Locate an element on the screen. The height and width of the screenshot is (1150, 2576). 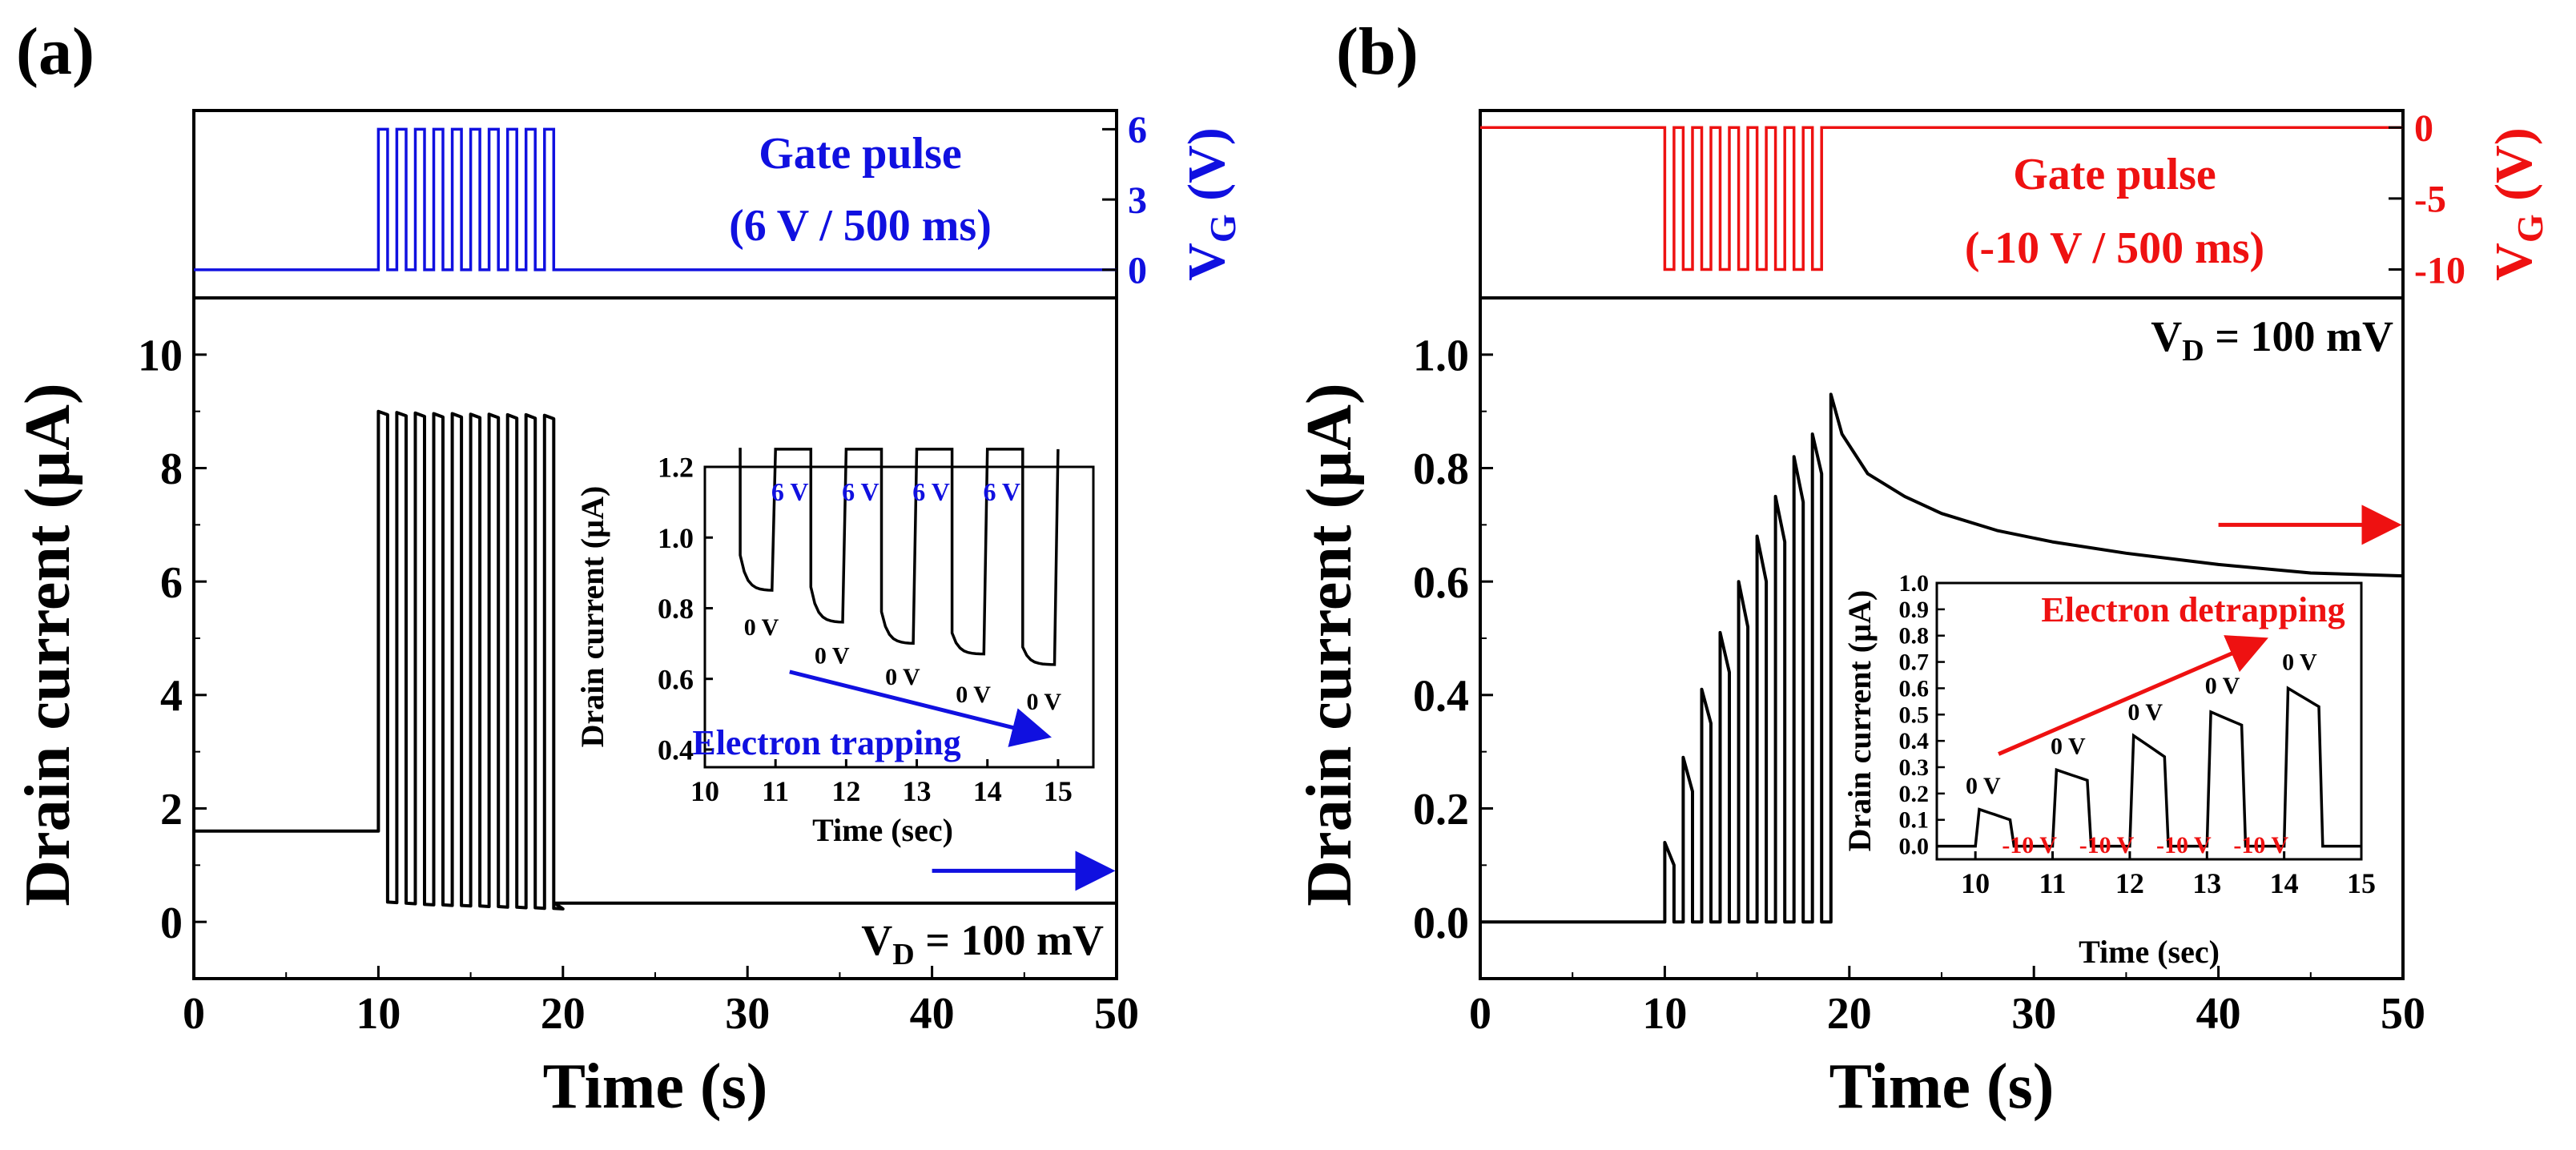
panel-b-inset-ytick-label: 0.3 is located at coordinates (1914, 767).